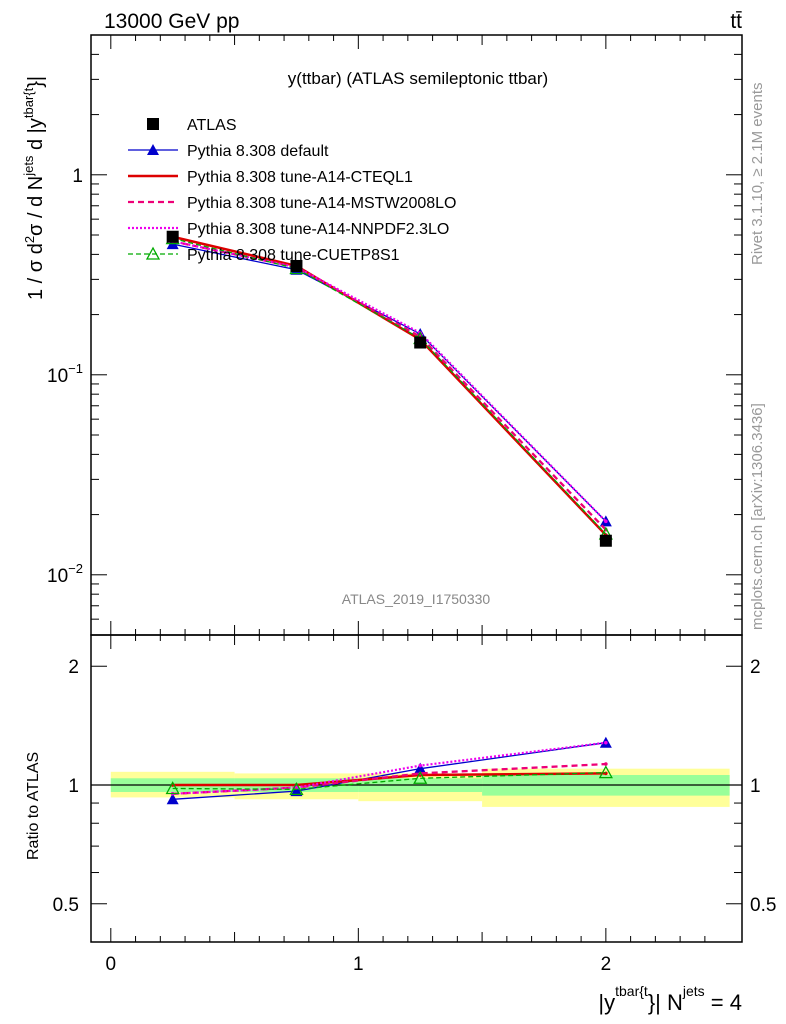  I want to click on legend-label-data: ATLAS, so click(212, 125).